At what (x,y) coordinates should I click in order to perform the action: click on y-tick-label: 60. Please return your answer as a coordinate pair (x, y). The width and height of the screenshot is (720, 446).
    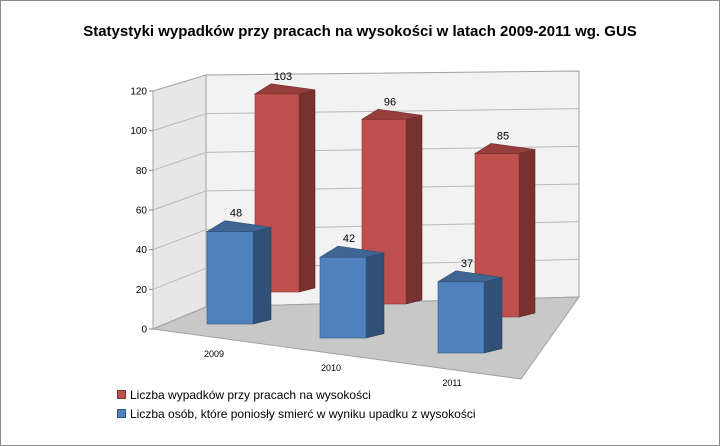
    Looking at the image, I should click on (142, 211).